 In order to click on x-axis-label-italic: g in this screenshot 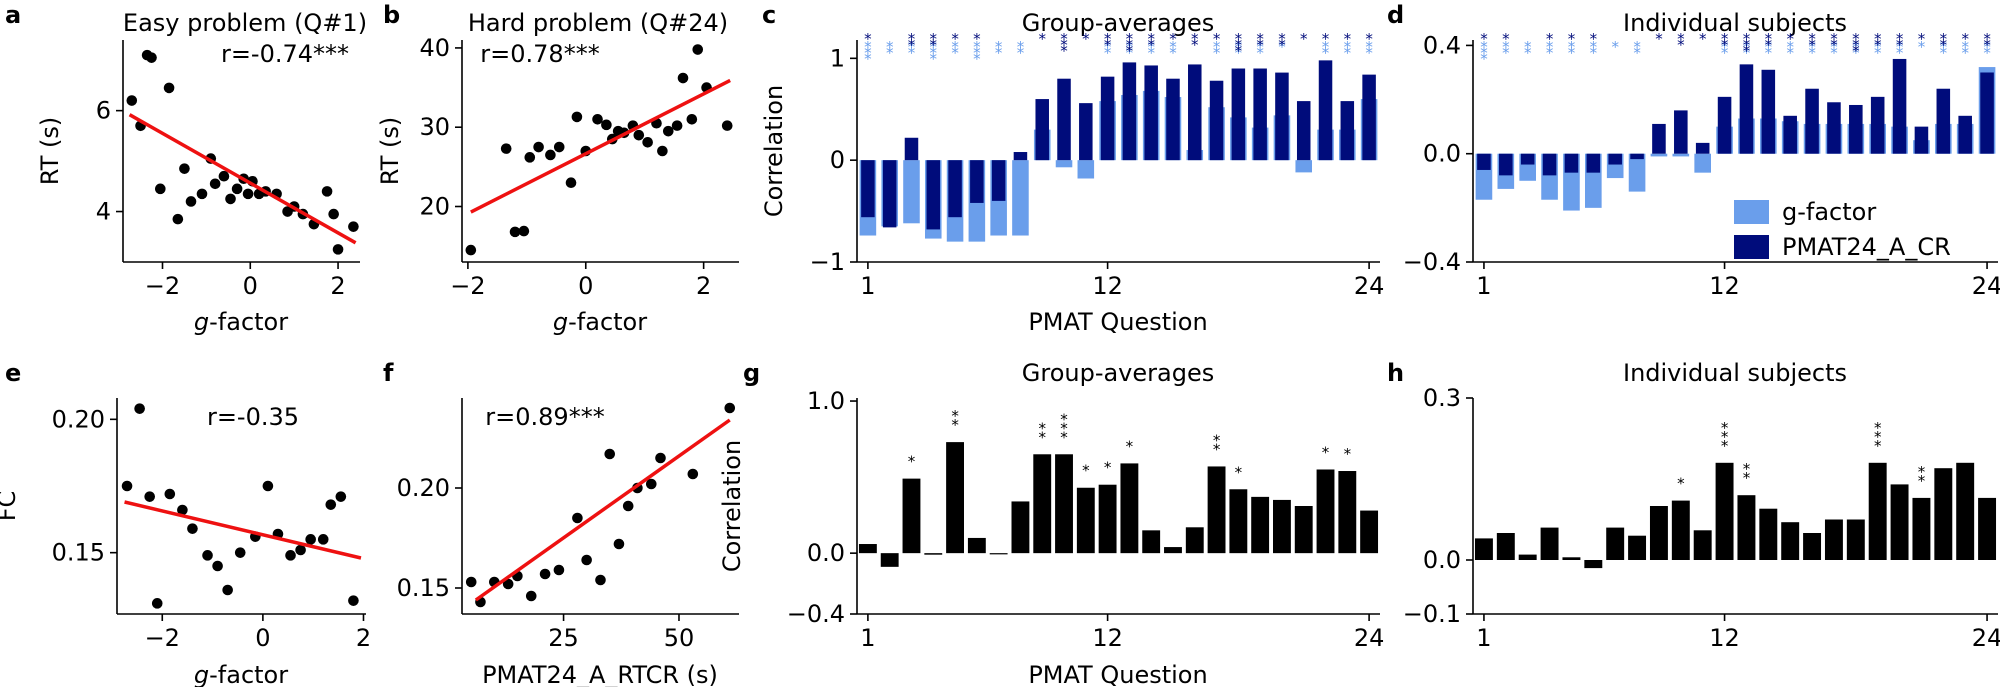, I will do `click(201, 674)`.